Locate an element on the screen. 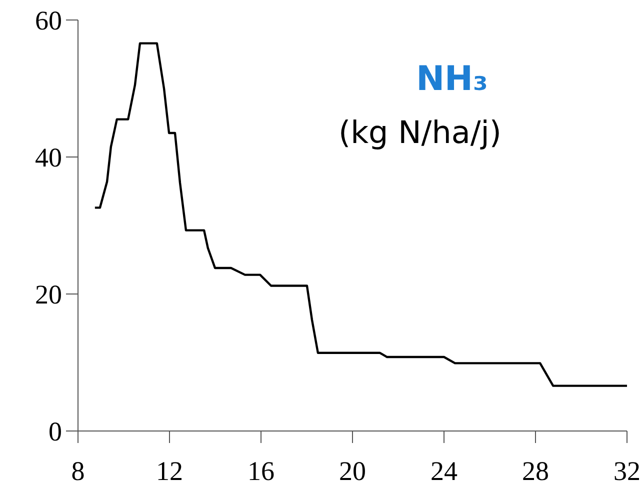 Image resolution: width=644 pixels, height=497 pixels. text: (kg N/ha/j) is located at coordinates (420, 133).